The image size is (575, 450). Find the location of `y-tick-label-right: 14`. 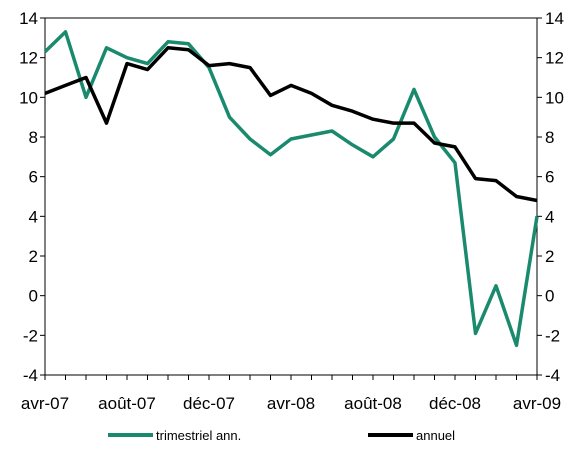

y-tick-label-right: 14 is located at coordinates (554, 18).